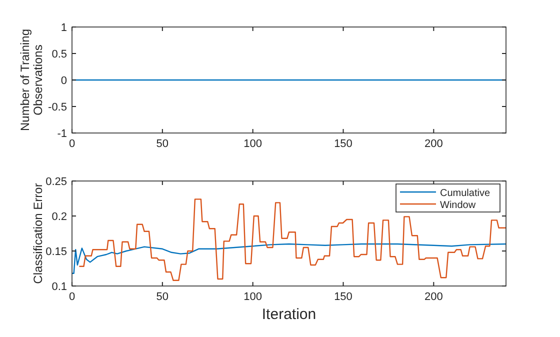 The width and height of the screenshot is (560, 337). Describe the element at coordinates (289, 258) in the screenshot. I see `line-series` at that location.